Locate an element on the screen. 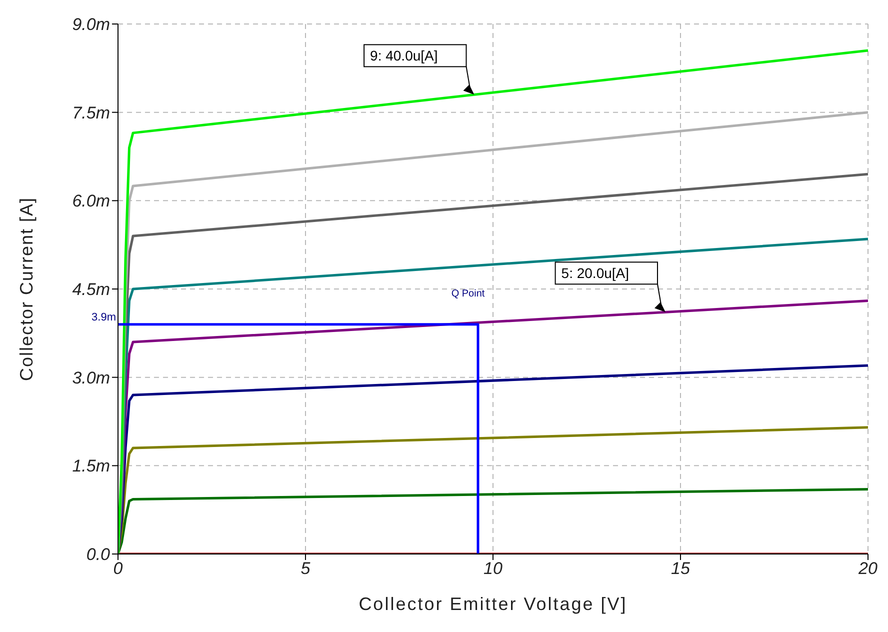 This screenshot has width=888, height=632. y-tick-label: 3.0m is located at coordinates (91, 378).